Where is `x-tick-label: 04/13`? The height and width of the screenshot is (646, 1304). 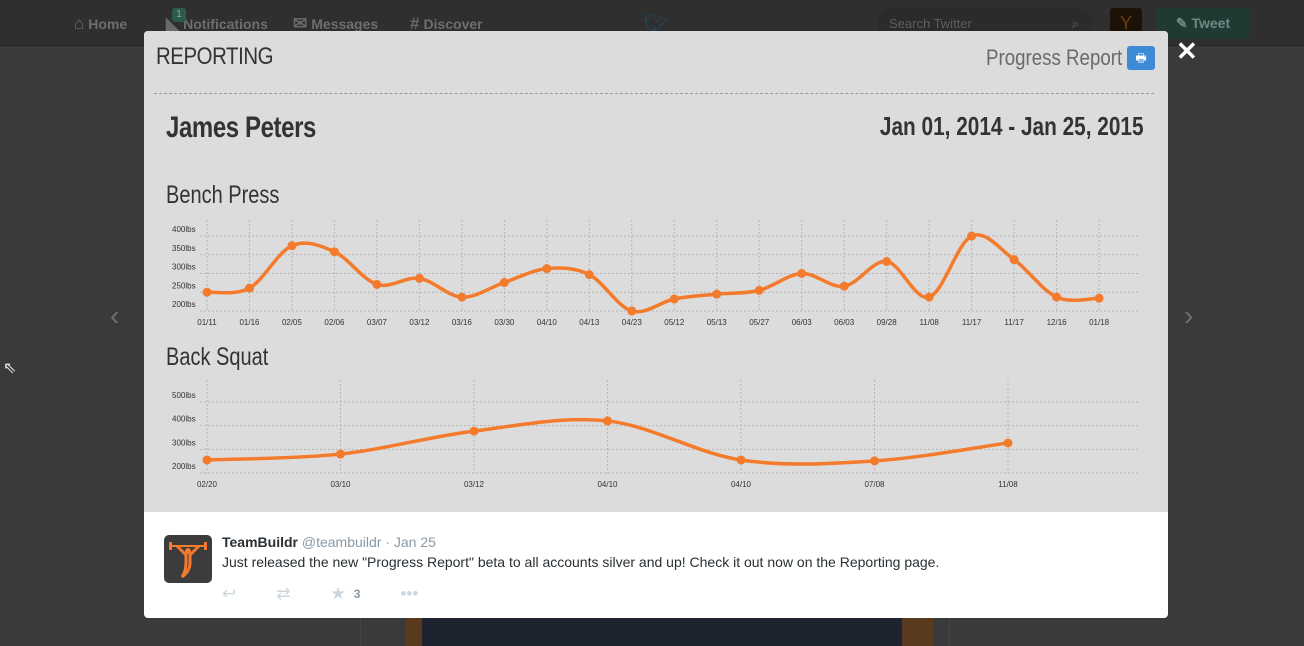 x-tick-label: 04/13 is located at coordinates (589, 322).